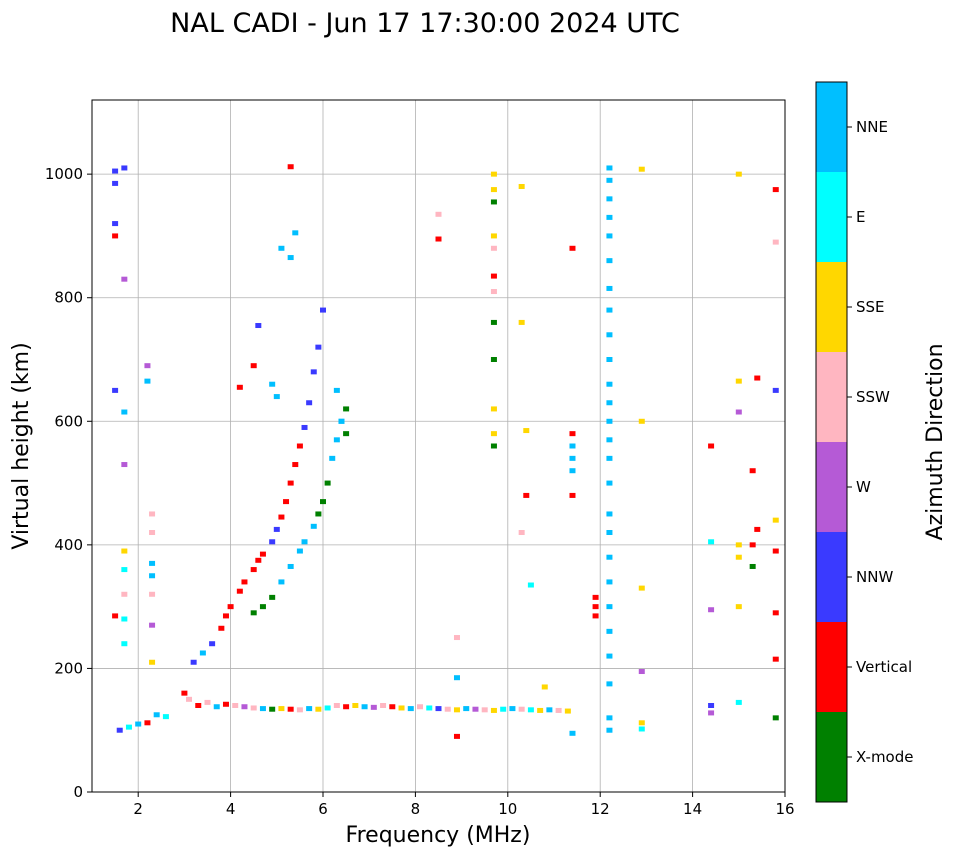 Image resolution: width=958 pixels, height=857 pixels. Describe the element at coordinates (78, 792) in the screenshot. I see `y-tick-label: 0` at that location.